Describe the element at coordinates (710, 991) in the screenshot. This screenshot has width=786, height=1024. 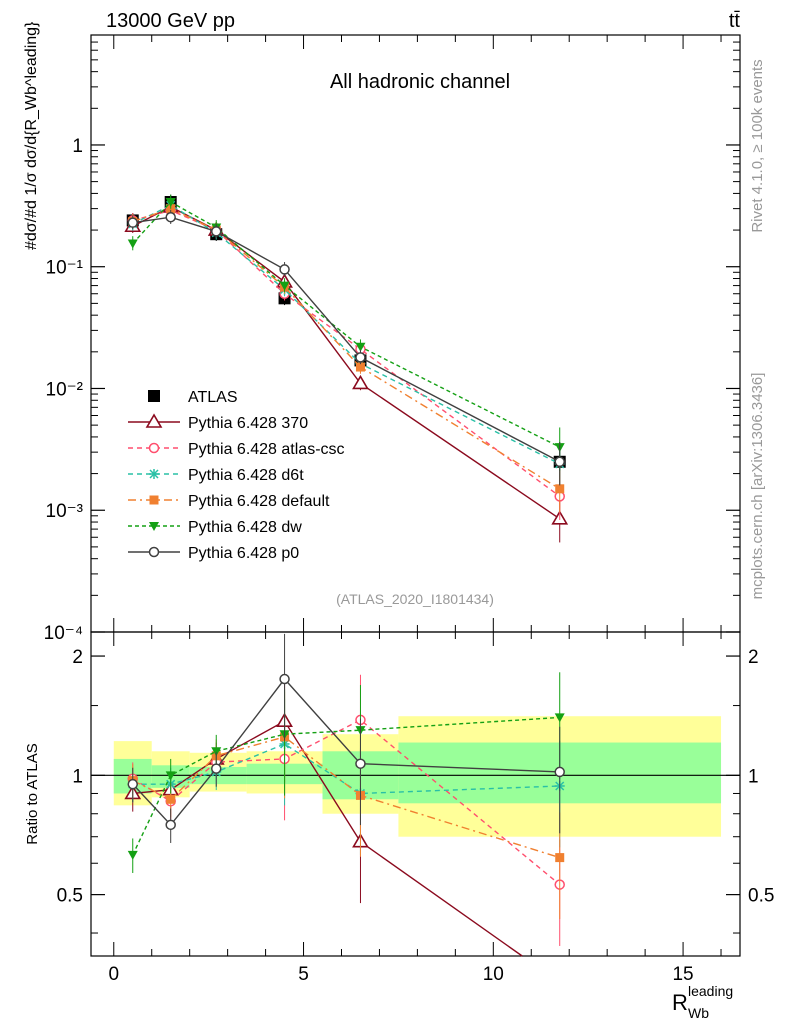
I see `svg-text: leading` at that location.